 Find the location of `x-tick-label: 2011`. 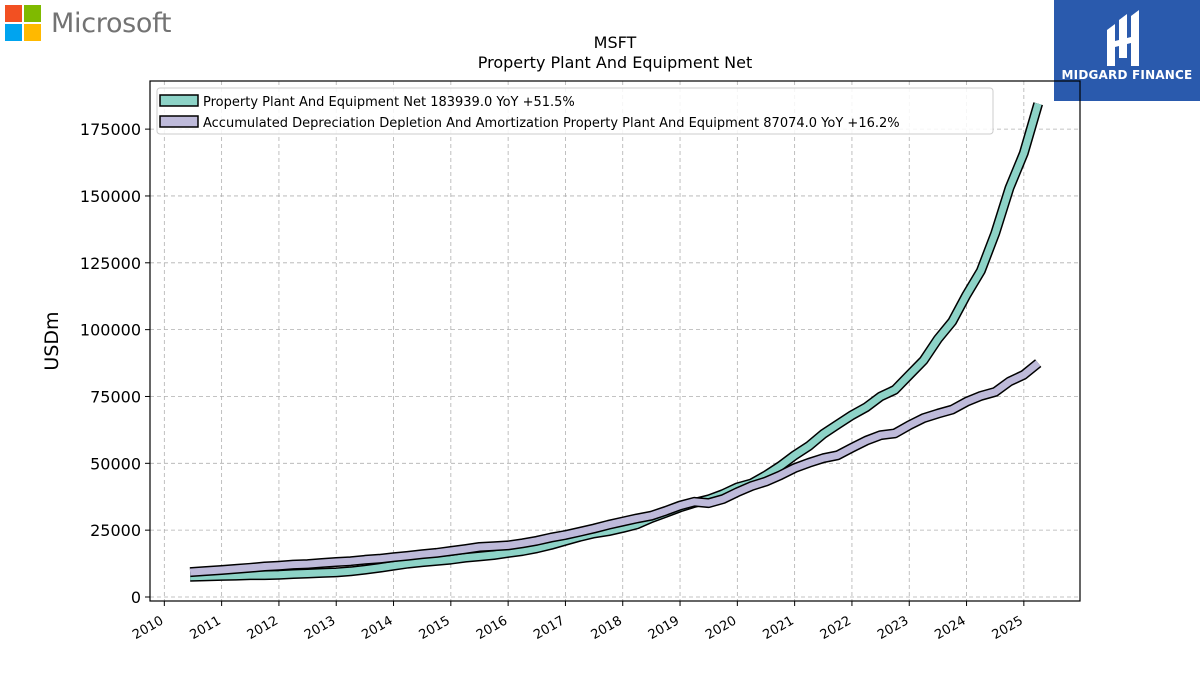

x-tick-label: 2011 is located at coordinates (205, 628).